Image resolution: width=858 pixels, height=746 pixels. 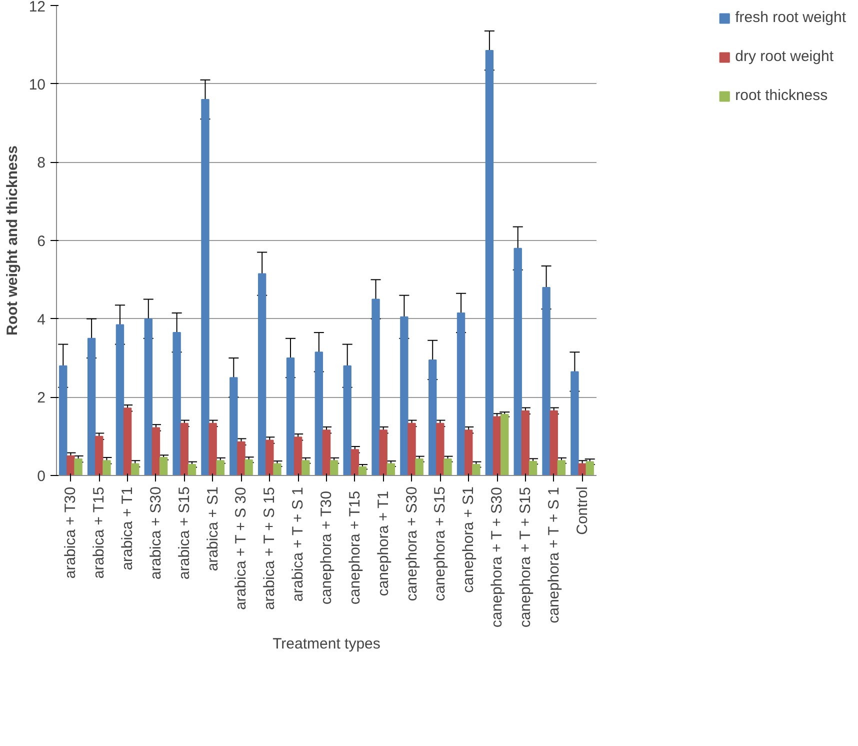 I want to click on x-tick-label: arabica + T + S 30, so click(x=241, y=548).